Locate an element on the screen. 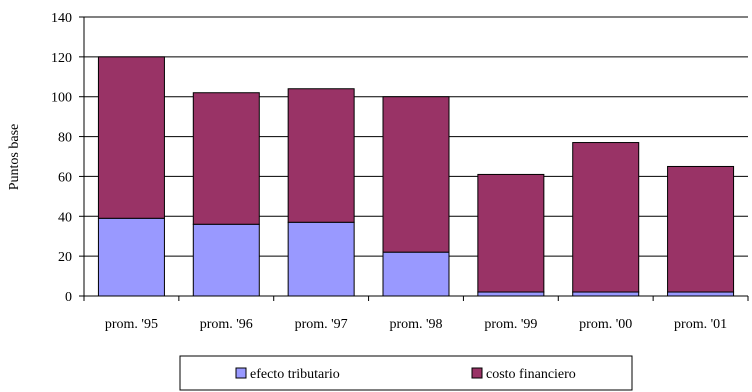  y-tick-label: 80 is located at coordinates (65, 138).